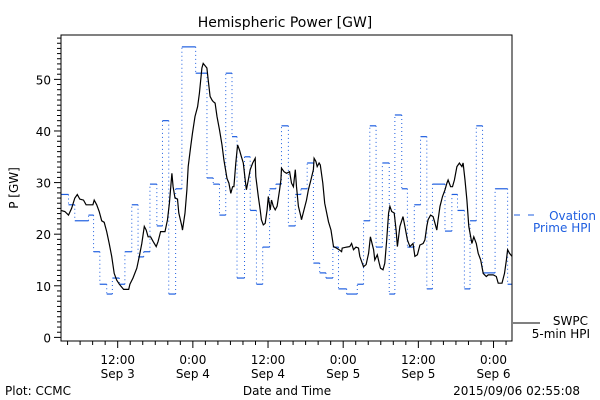 This screenshot has width=600, height=400. I want to click on x-axis-label: Date and Time, so click(287, 391).